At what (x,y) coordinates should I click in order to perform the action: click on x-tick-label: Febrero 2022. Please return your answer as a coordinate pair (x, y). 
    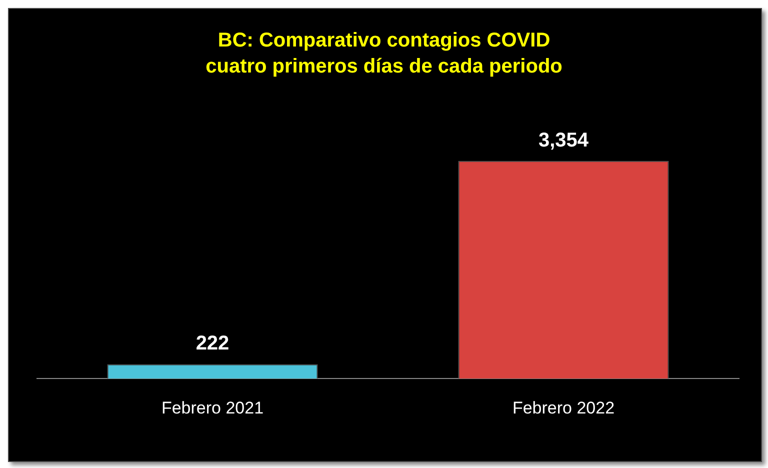
    Looking at the image, I should click on (563, 408).